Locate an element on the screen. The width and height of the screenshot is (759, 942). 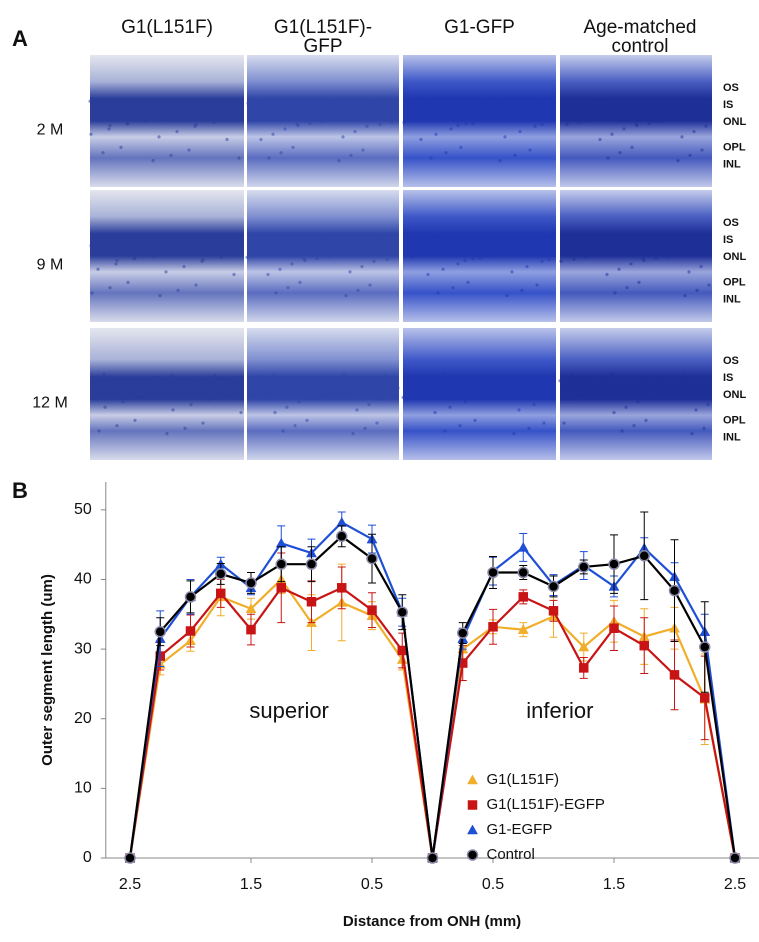
y-tick-label: 0 is located at coordinates (87, 857).